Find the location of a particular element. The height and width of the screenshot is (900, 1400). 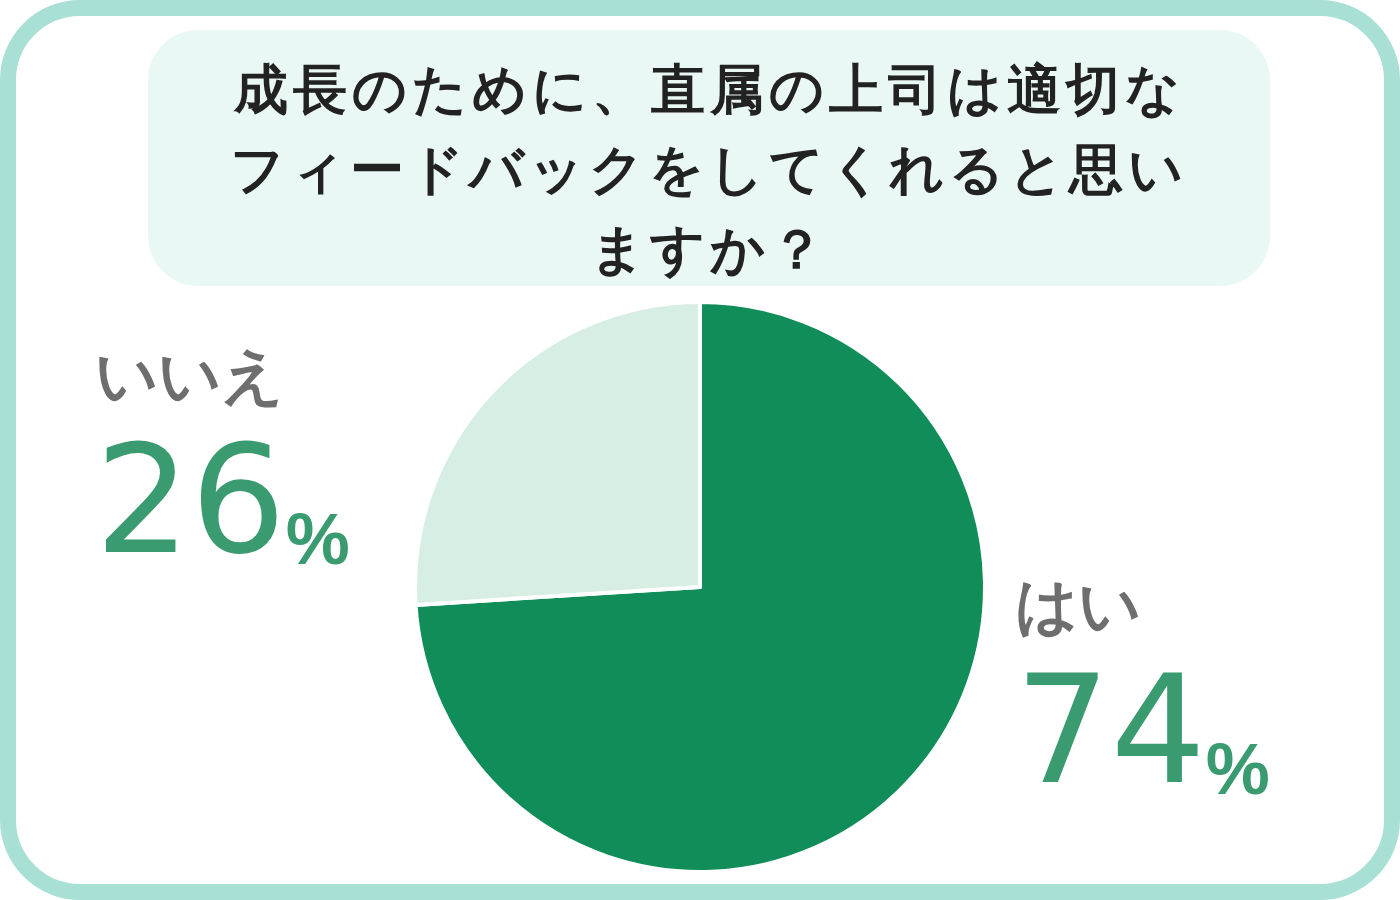

data-label: 74% is located at coordinates (1142, 730).